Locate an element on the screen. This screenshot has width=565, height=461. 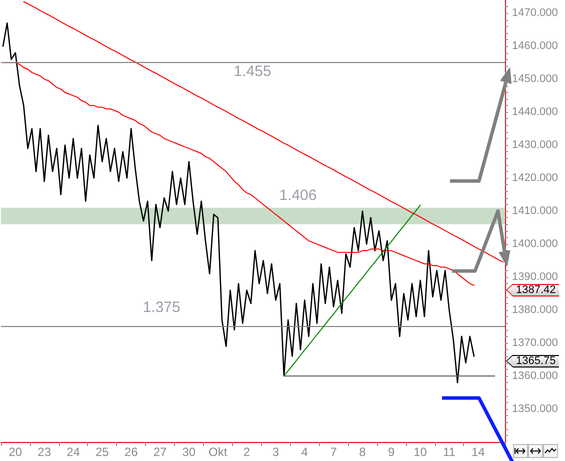
line-series is located at coordinates (352, 290).